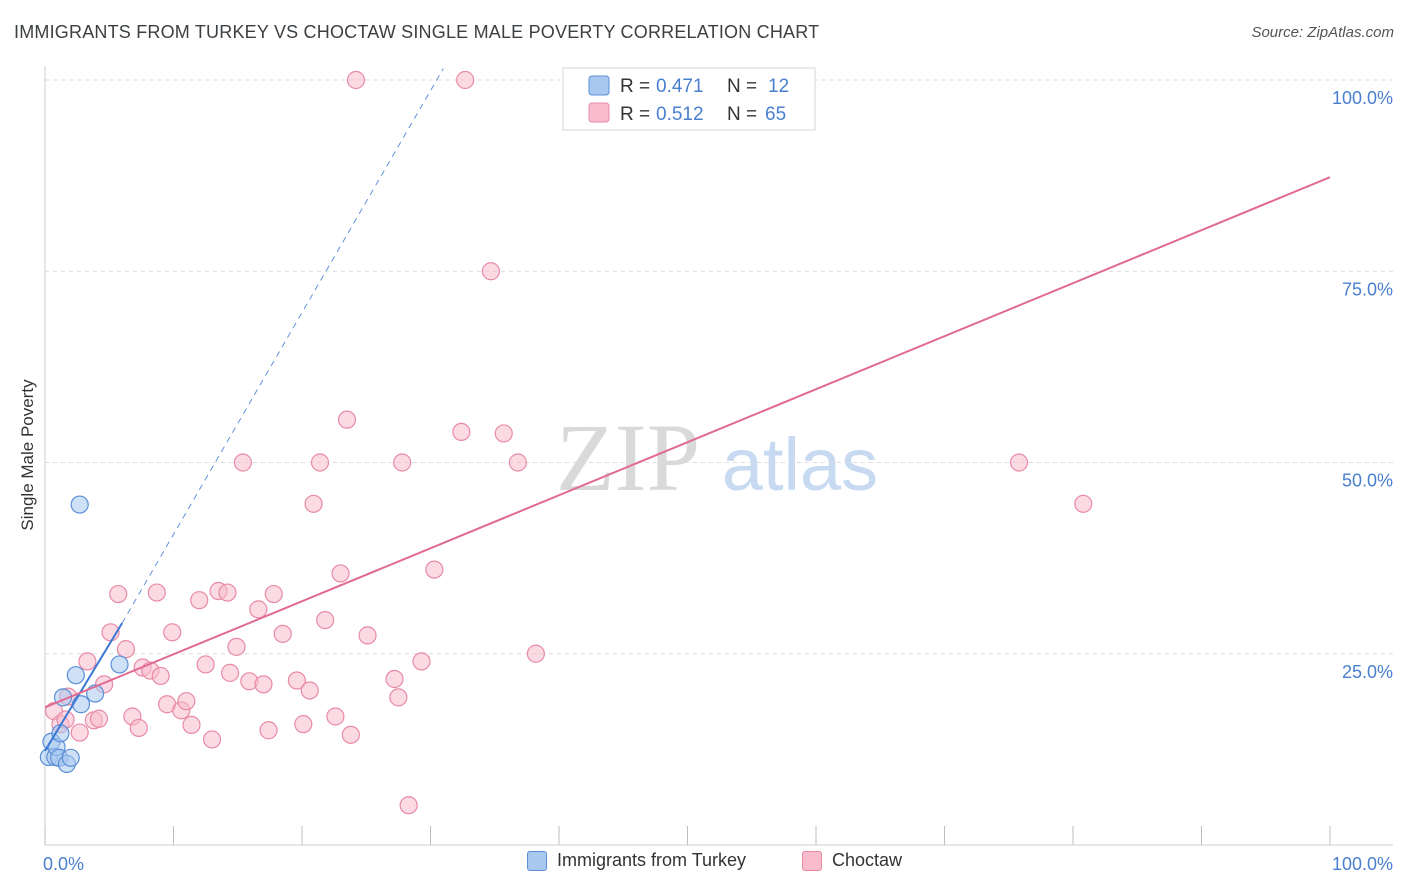 This screenshot has width=1406, height=892. I want to click on turkey-trend-extension, so click(282, 346).